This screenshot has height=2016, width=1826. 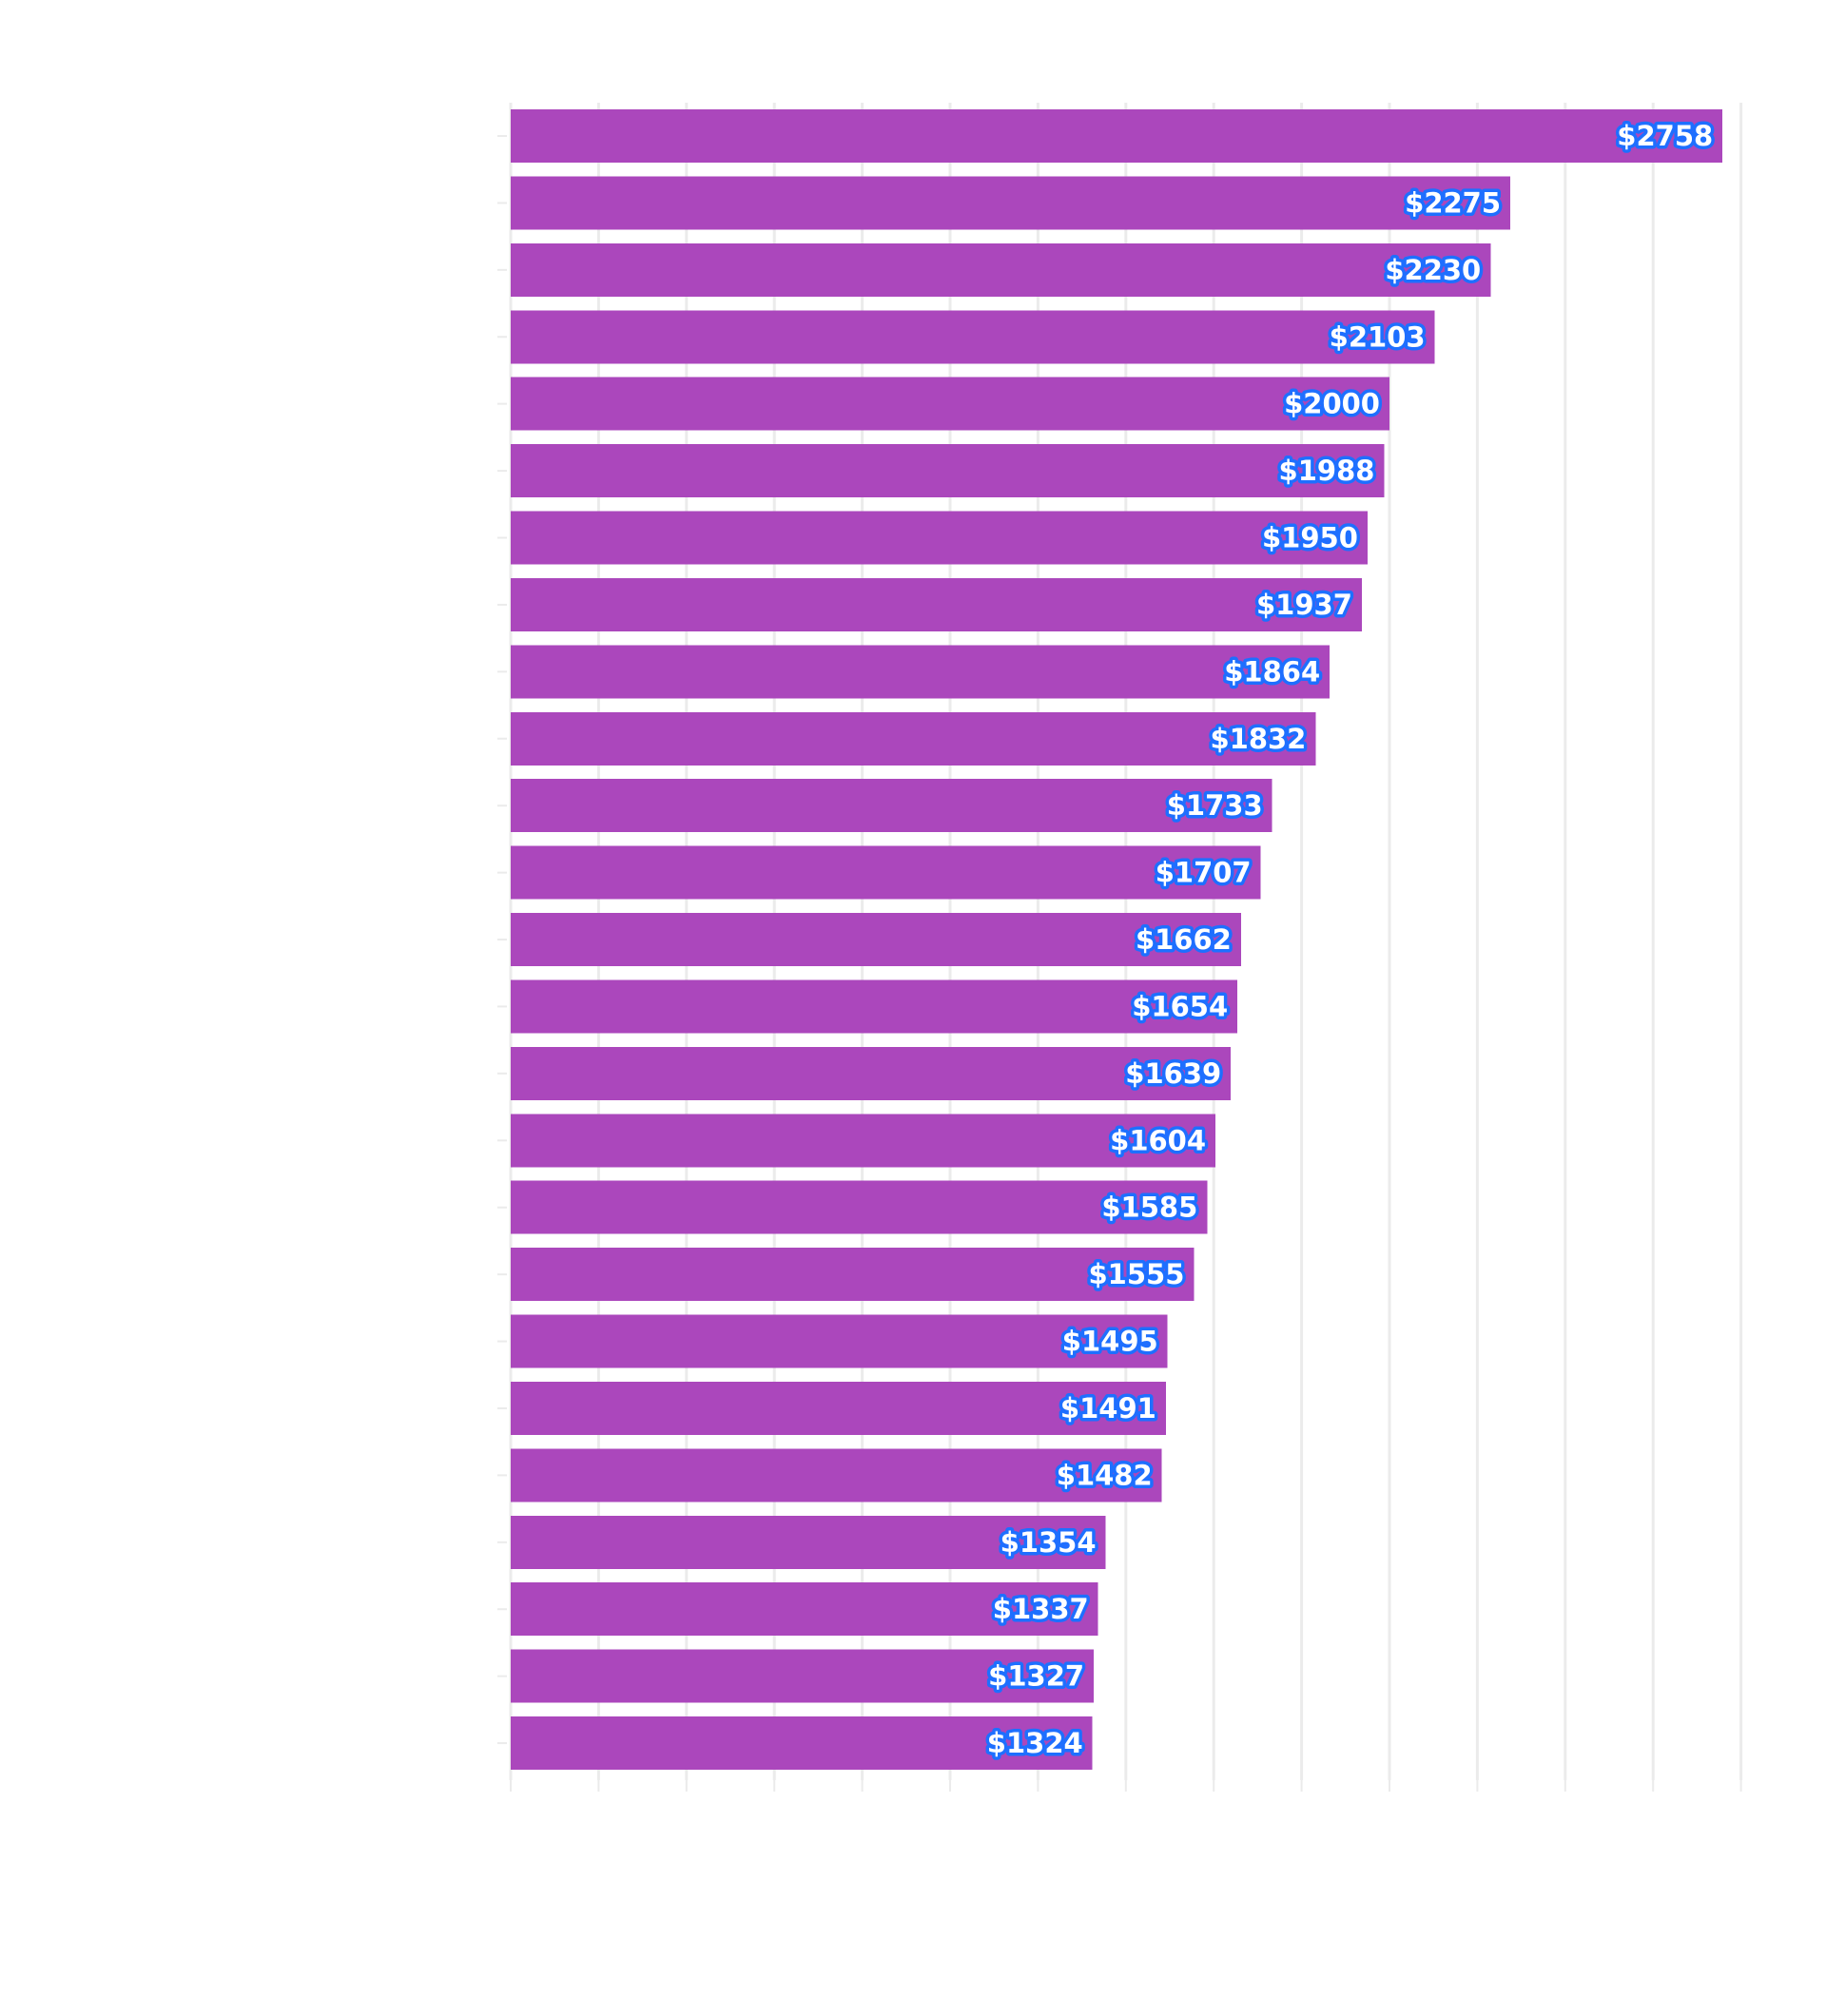 What do you see at coordinates (1378, 336) in the screenshot?
I see `data-label: $2103` at bounding box center [1378, 336].